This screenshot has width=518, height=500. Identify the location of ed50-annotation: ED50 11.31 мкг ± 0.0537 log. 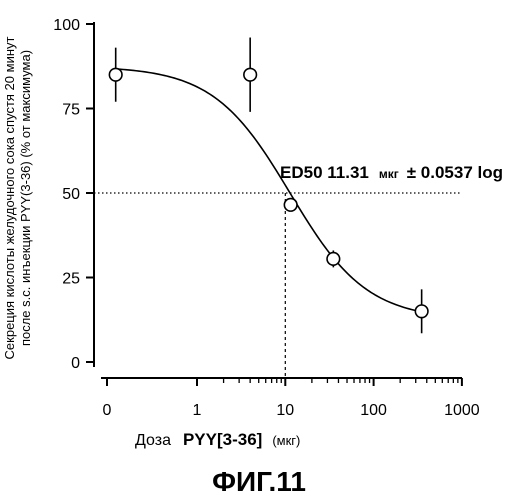
(391, 172).